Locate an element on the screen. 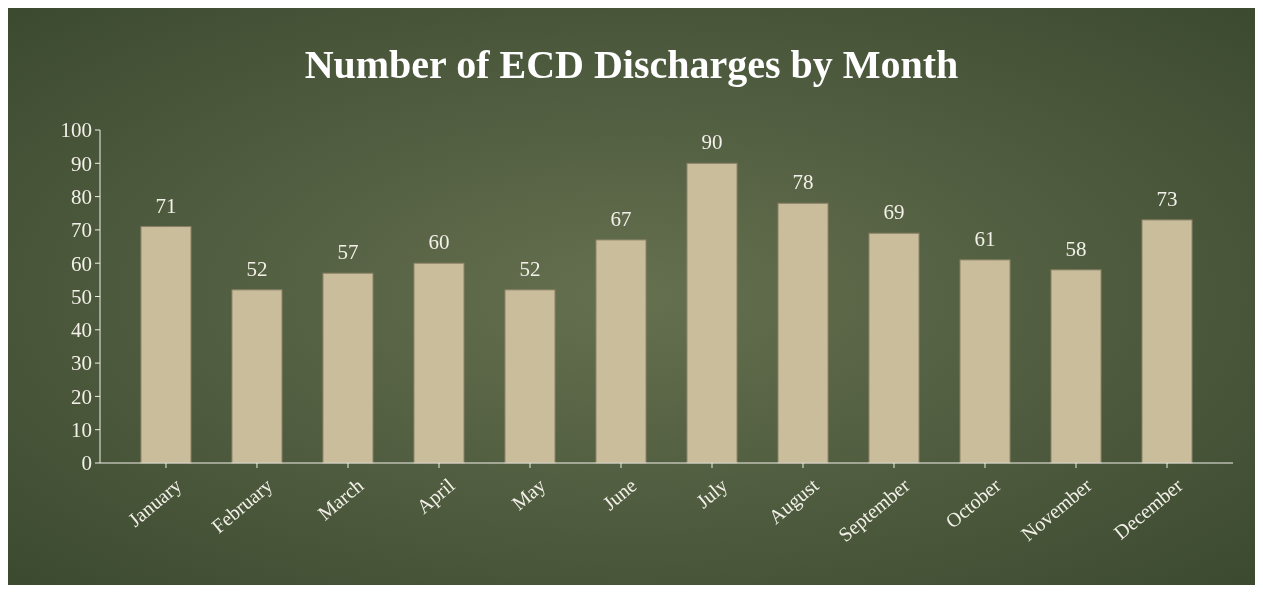 The height and width of the screenshot is (593, 1263). y-tick-label: 80 is located at coordinates (81, 196).